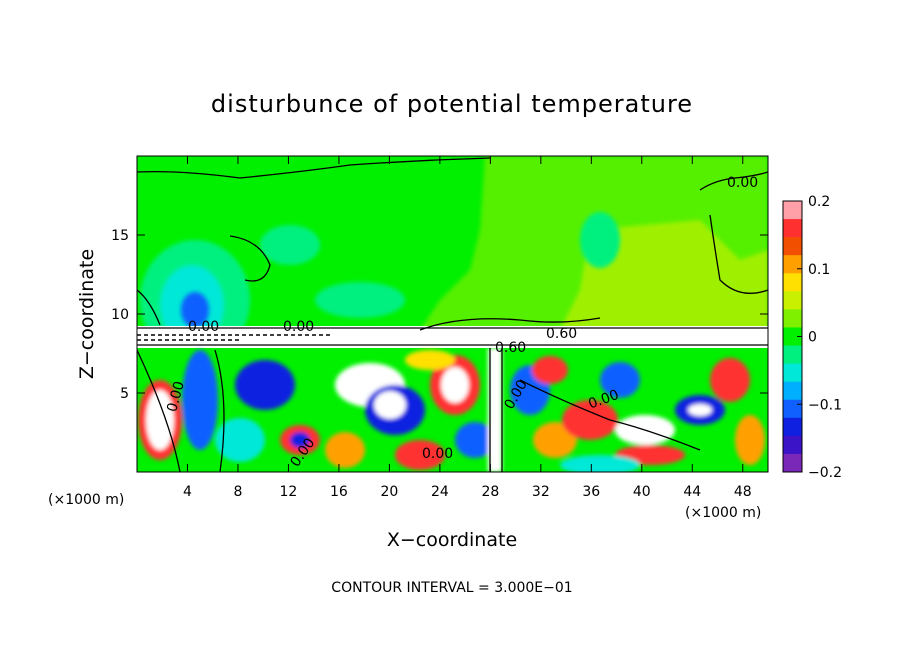 The height and width of the screenshot is (658, 904). I want to click on contour-interval-label: CONTOUR INTERVAL = 3.000E−01, so click(451, 588).